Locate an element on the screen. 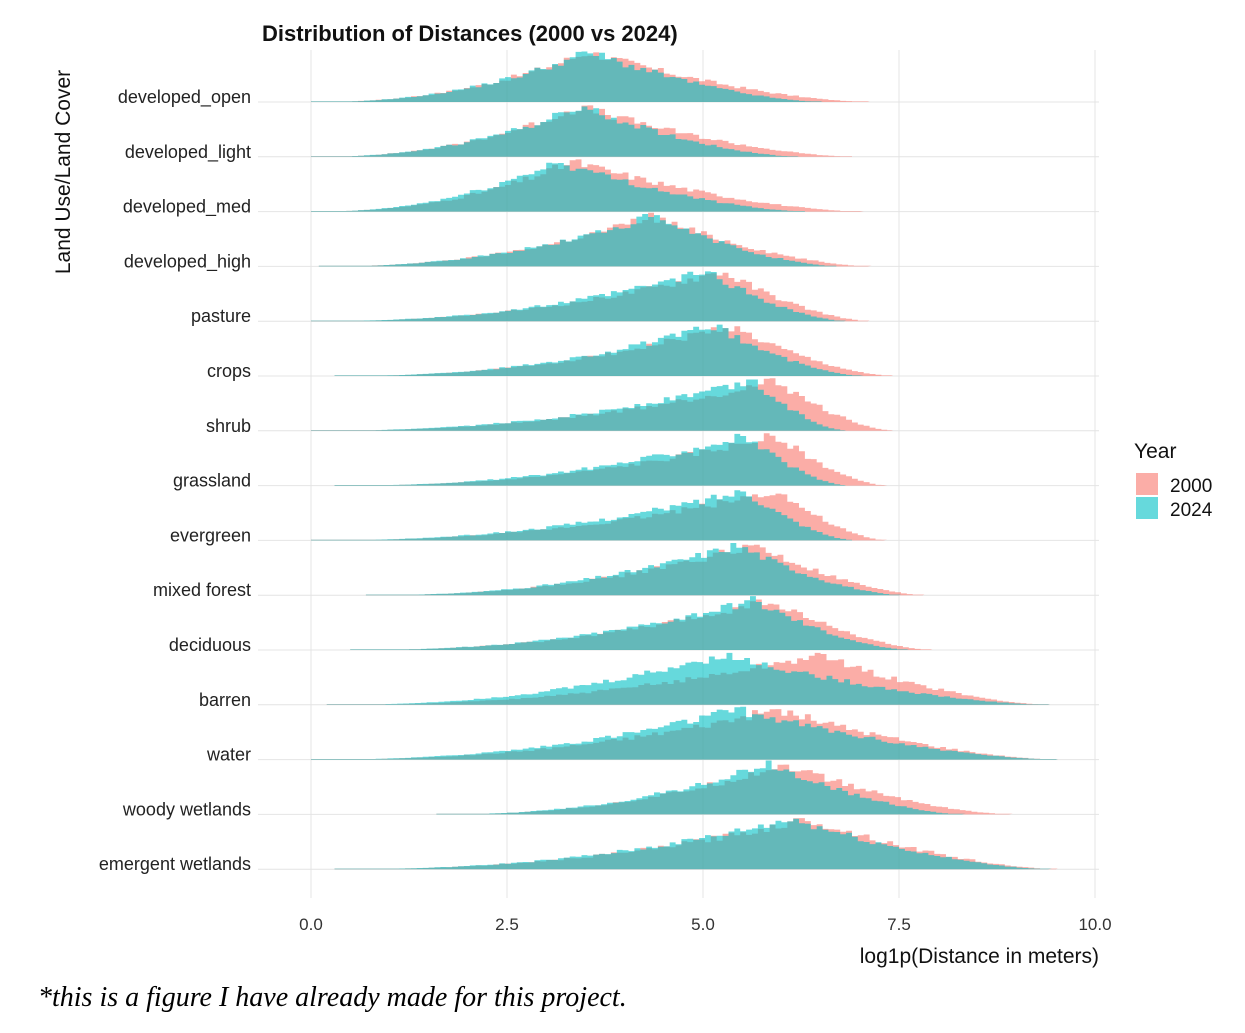 The height and width of the screenshot is (1033, 1245). category-label: developed_high is located at coordinates (187, 261).